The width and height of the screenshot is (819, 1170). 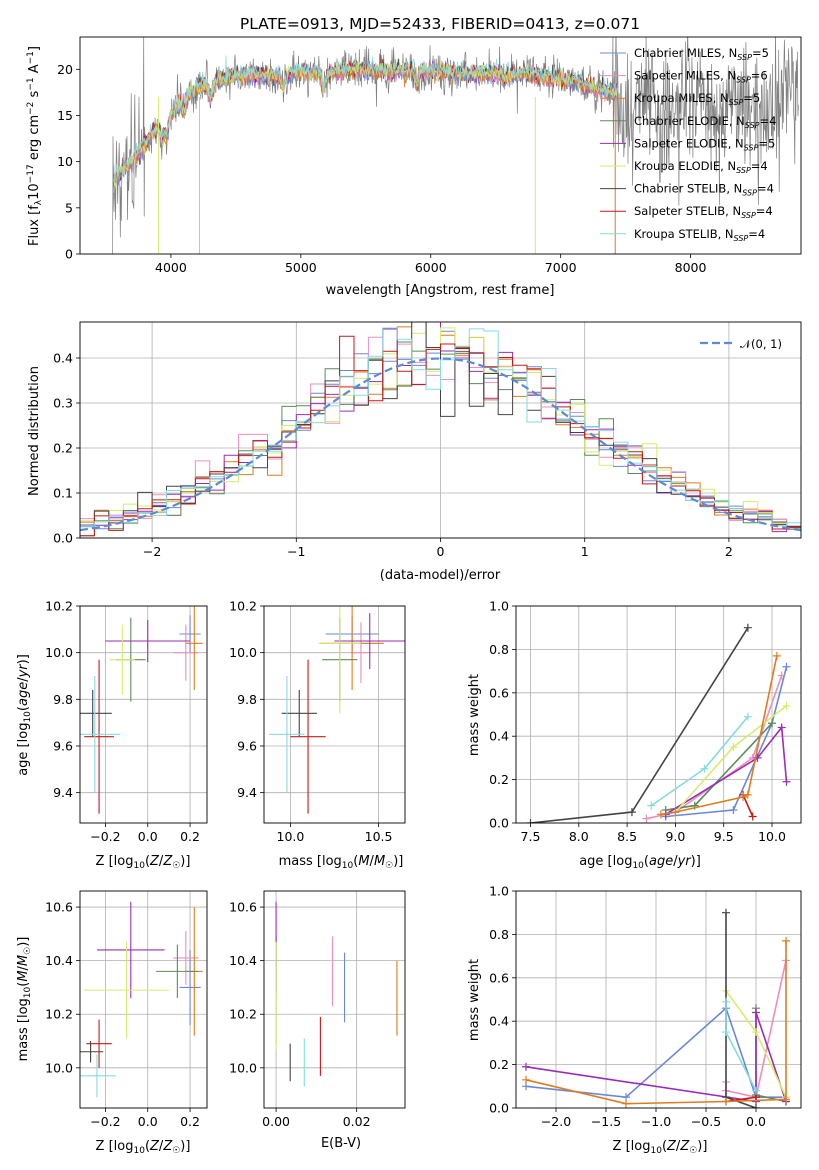 What do you see at coordinates (440, 444) in the screenshot?
I see `normal-reference-curve` at bounding box center [440, 444].